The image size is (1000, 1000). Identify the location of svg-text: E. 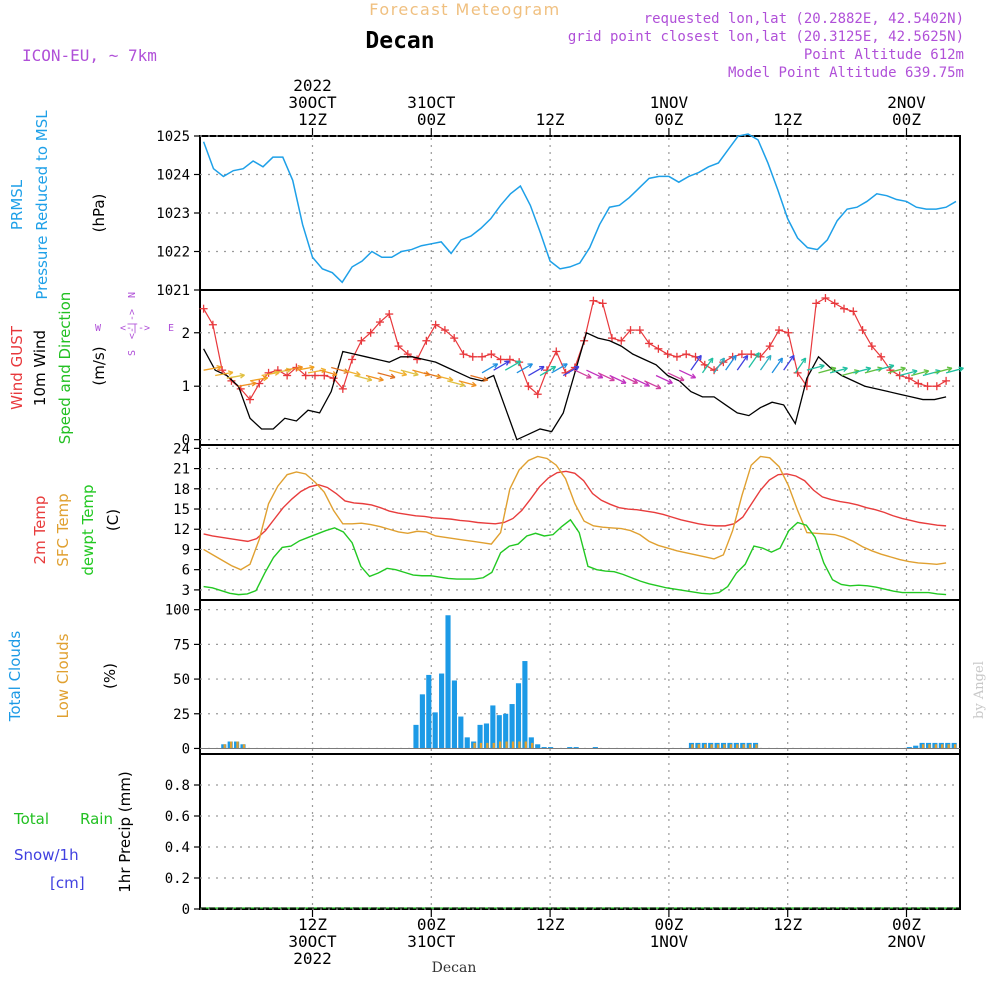
(171, 328).